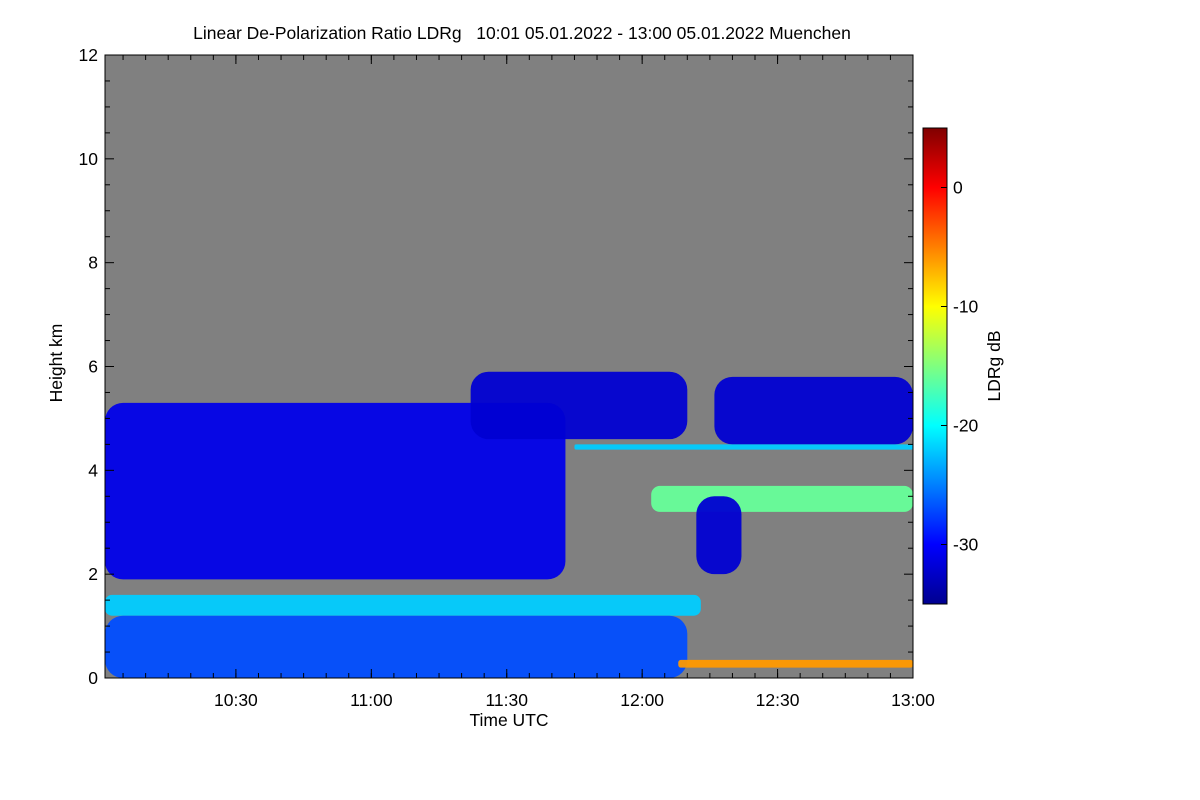 The height and width of the screenshot is (800, 1200). Describe the element at coordinates (93, 678) in the screenshot. I see `y-tick-label: 0` at that location.